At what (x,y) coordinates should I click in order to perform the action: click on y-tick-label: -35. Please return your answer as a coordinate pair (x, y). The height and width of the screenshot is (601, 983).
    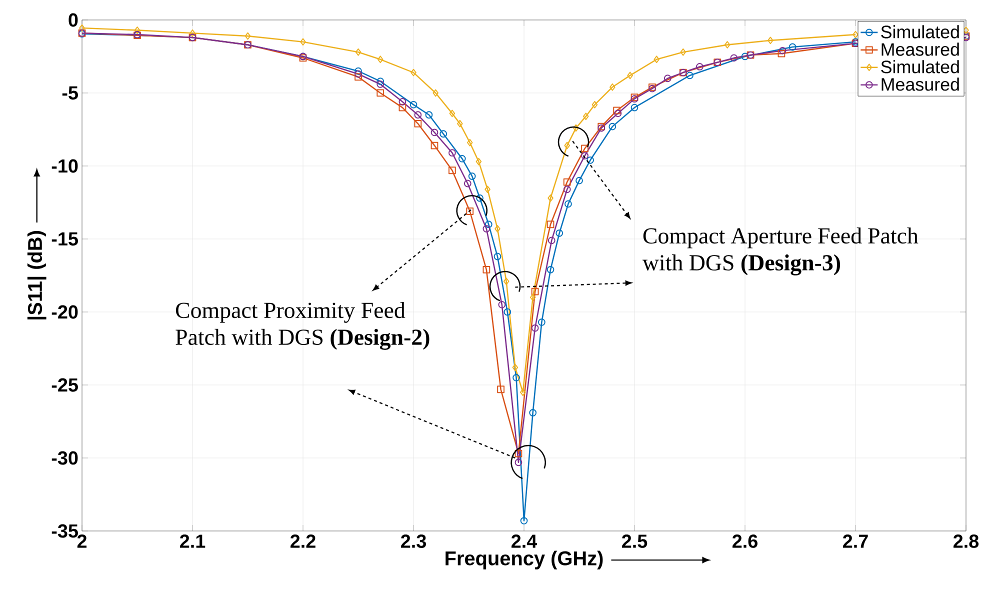
    Looking at the image, I should click on (65, 531).